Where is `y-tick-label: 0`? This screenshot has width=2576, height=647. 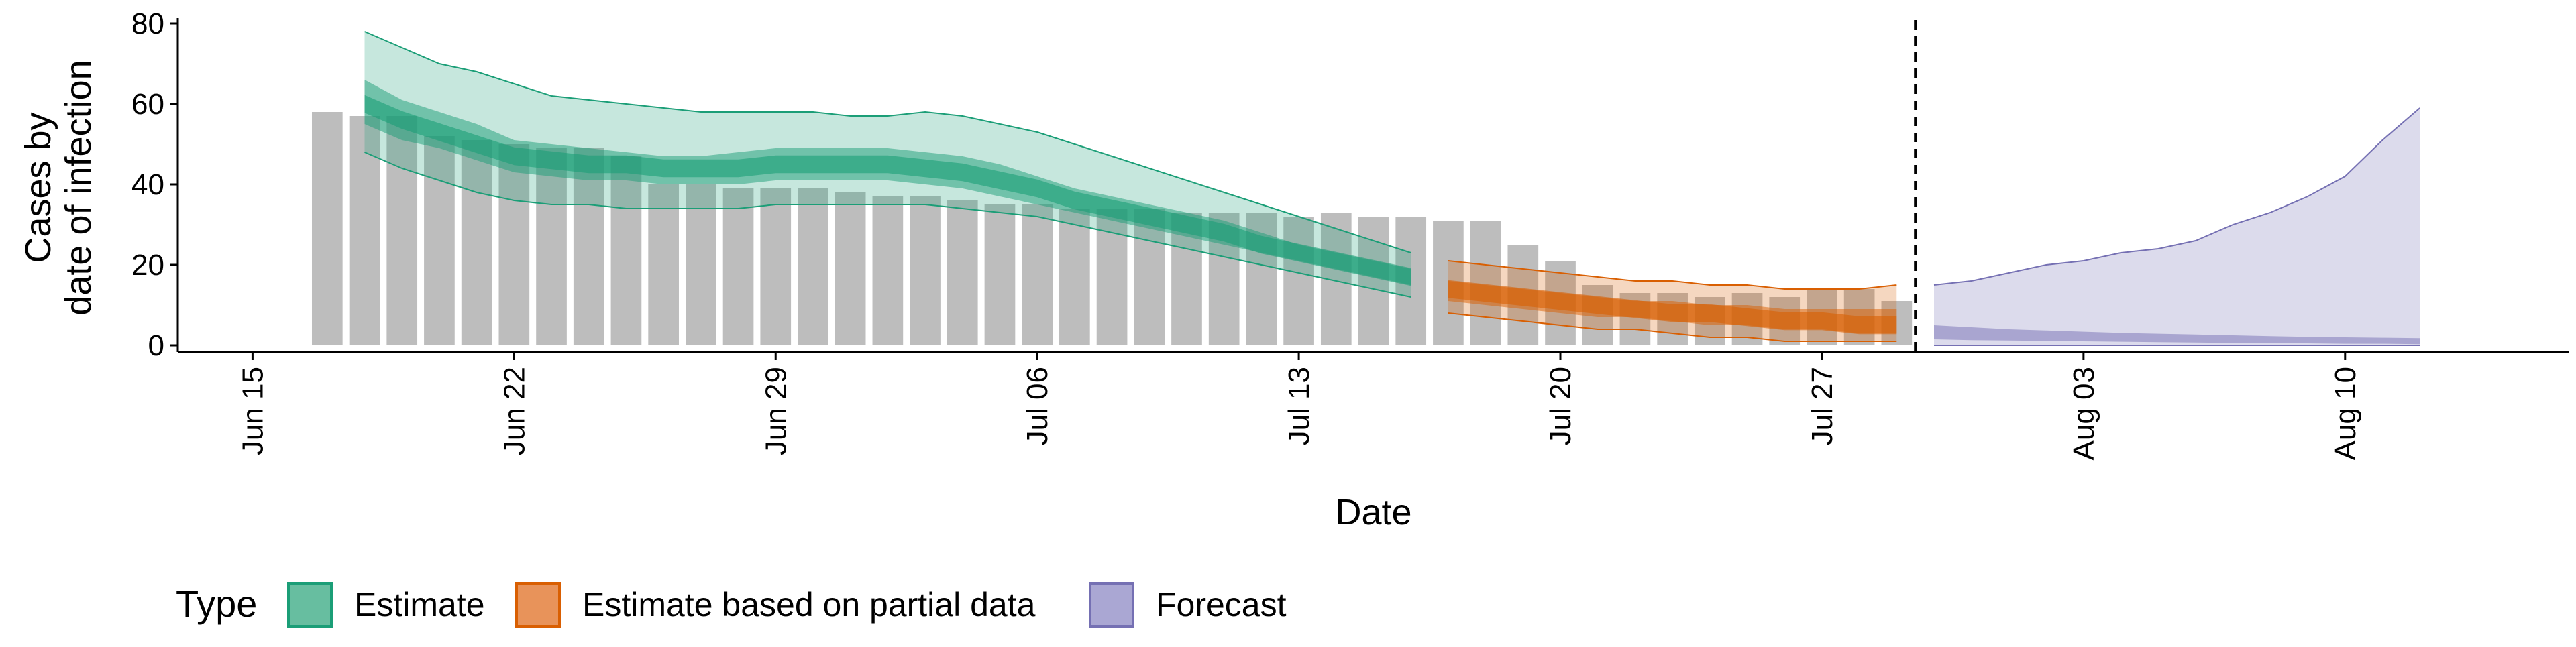
y-tick-label: 0 is located at coordinates (156, 346).